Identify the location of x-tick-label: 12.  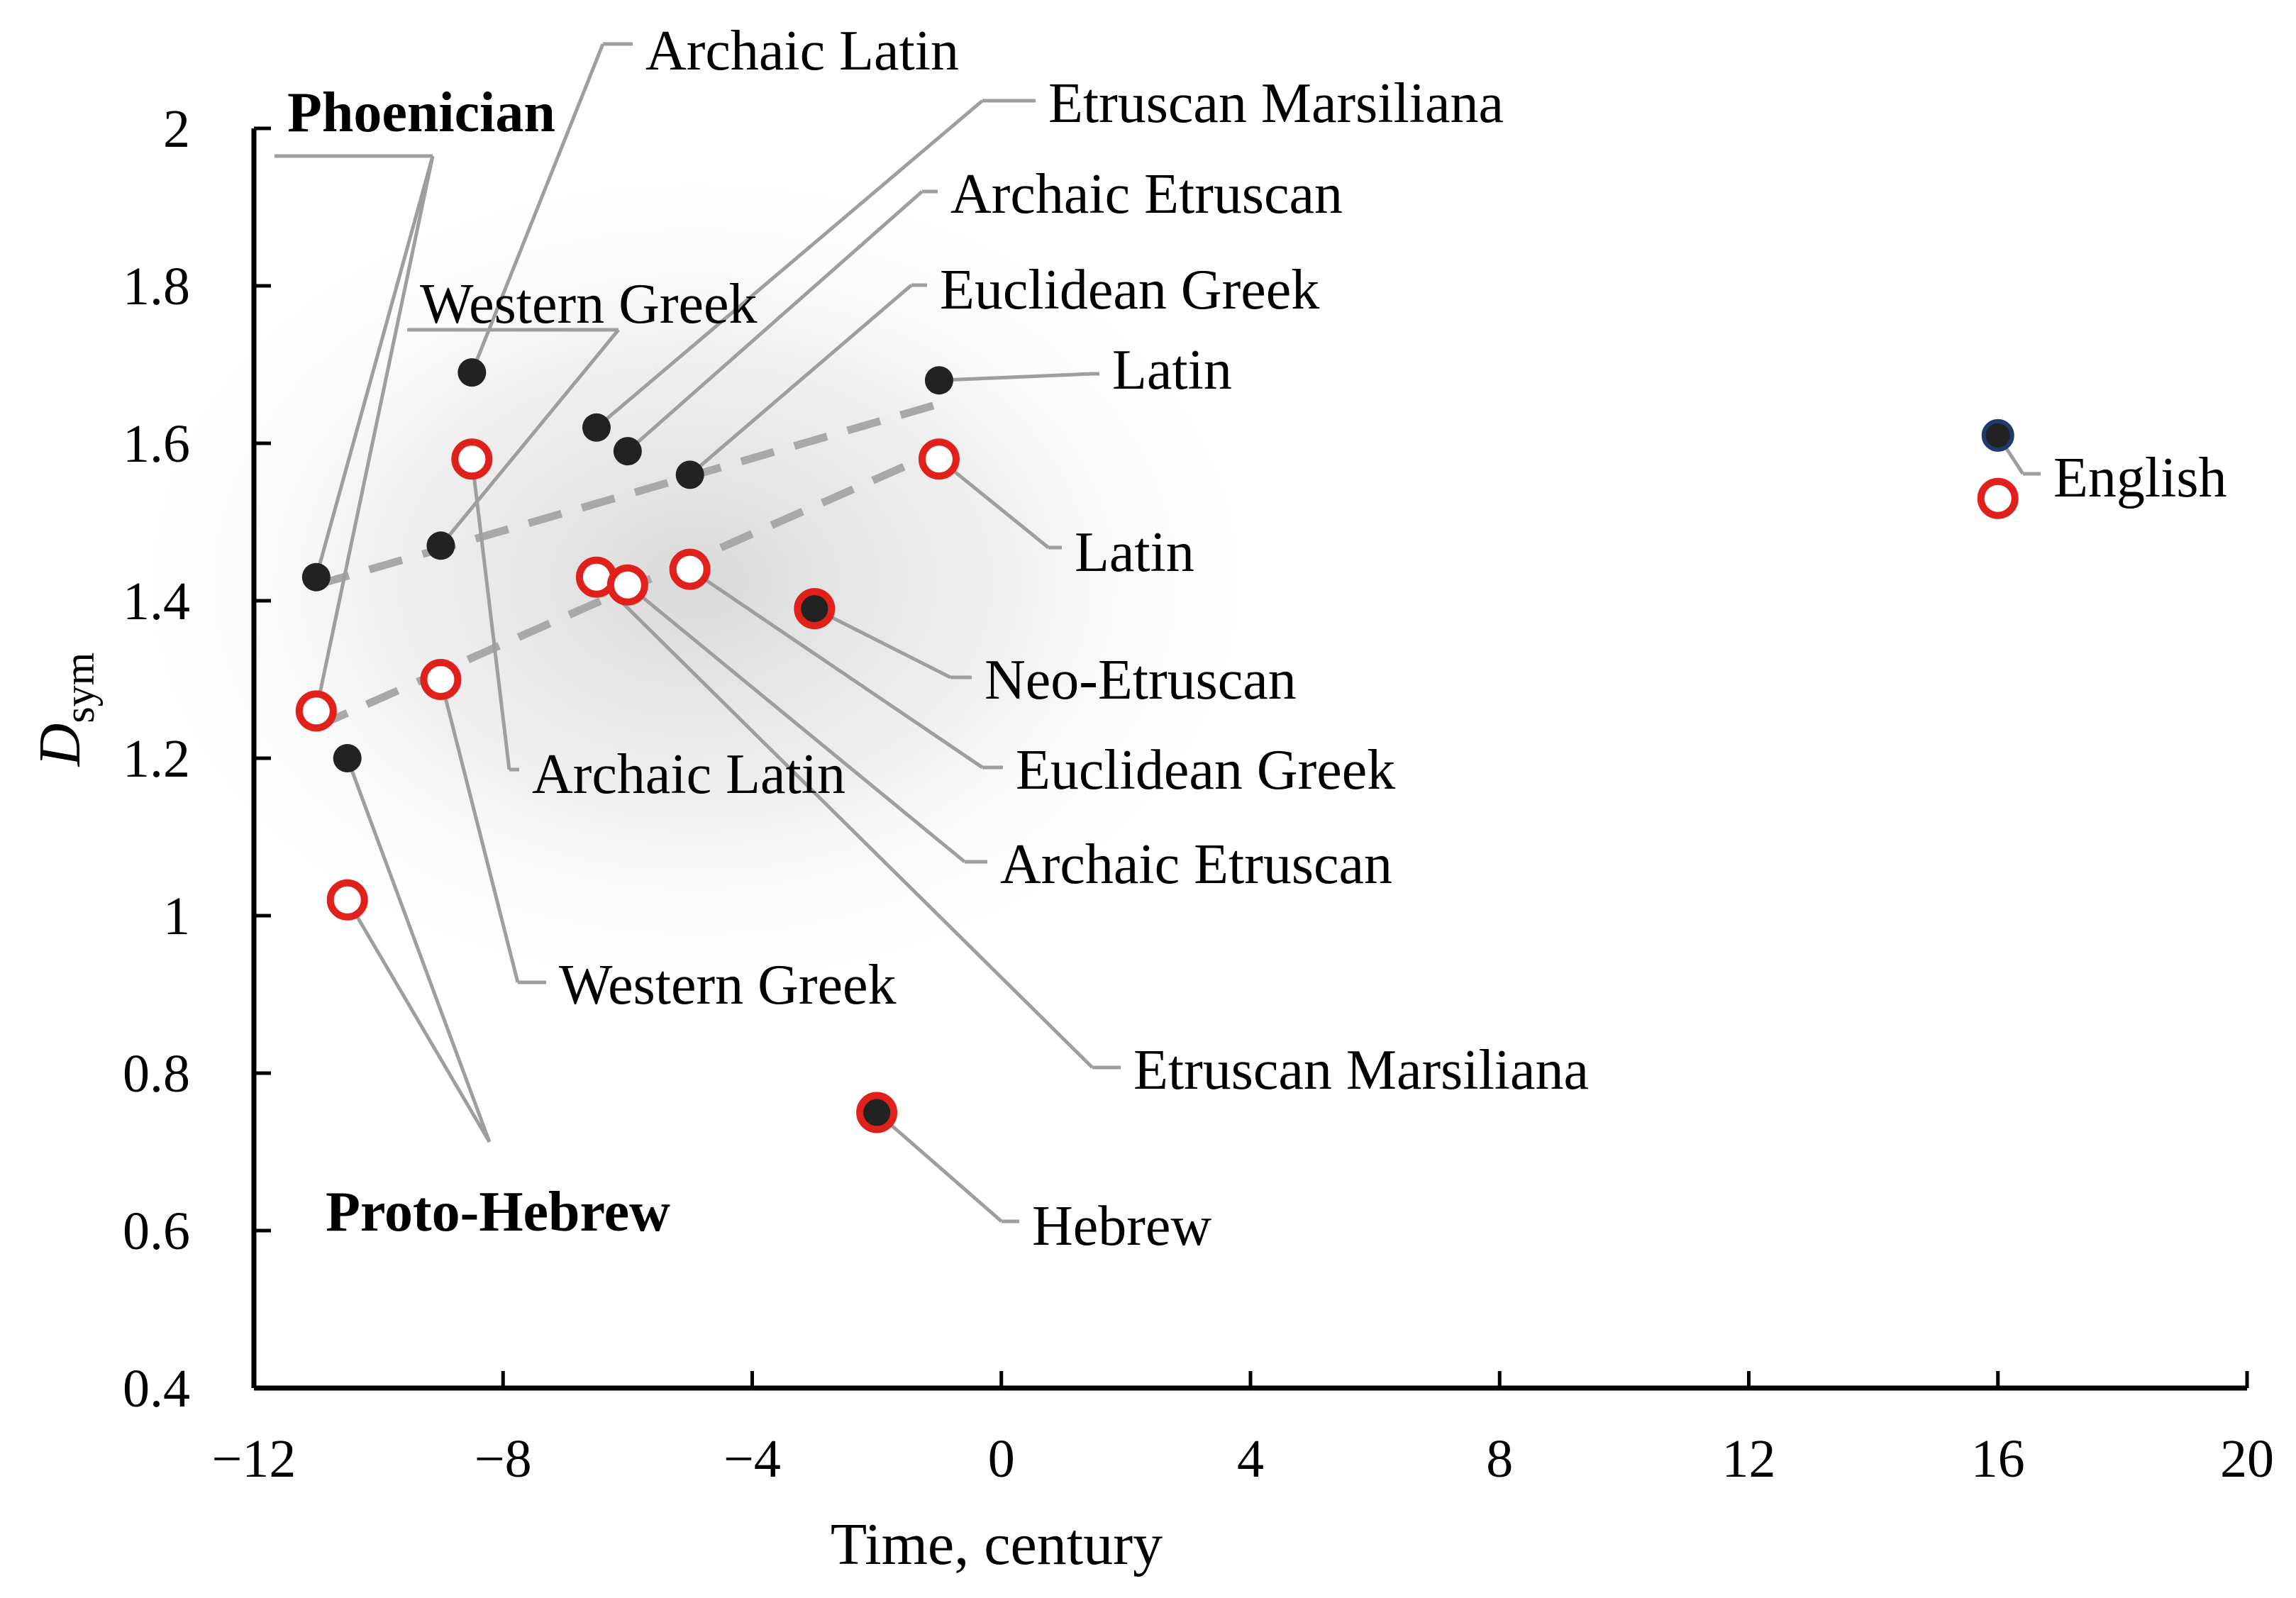
(1749, 1459).